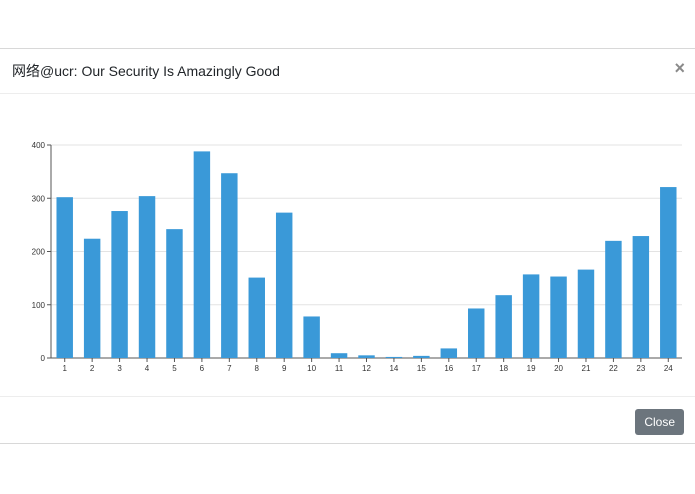 This screenshot has height=494, width=695. What do you see at coordinates (531, 368) in the screenshot?
I see `x-tick-label: 19` at bounding box center [531, 368].